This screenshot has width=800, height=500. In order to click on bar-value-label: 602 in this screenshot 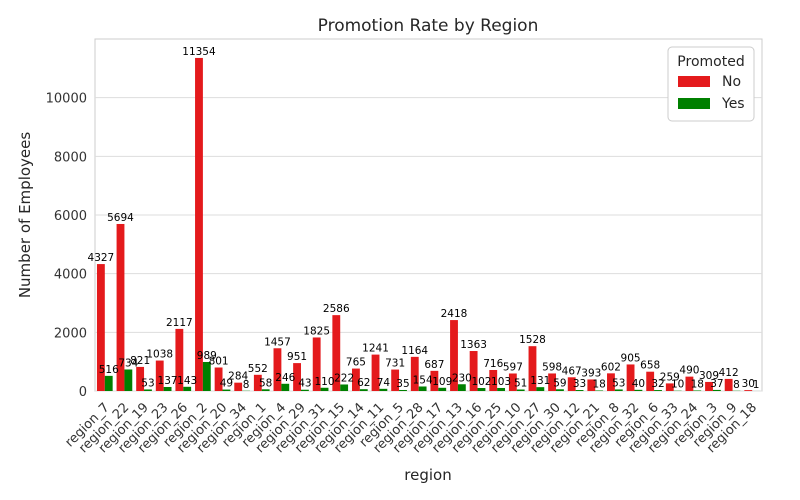, I will do `click(611, 367)`.